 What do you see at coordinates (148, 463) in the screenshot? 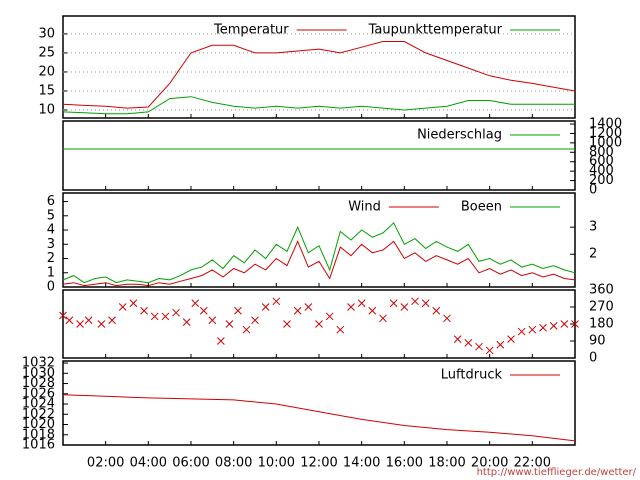
I see `x-tick-label: 04:00` at bounding box center [148, 463].